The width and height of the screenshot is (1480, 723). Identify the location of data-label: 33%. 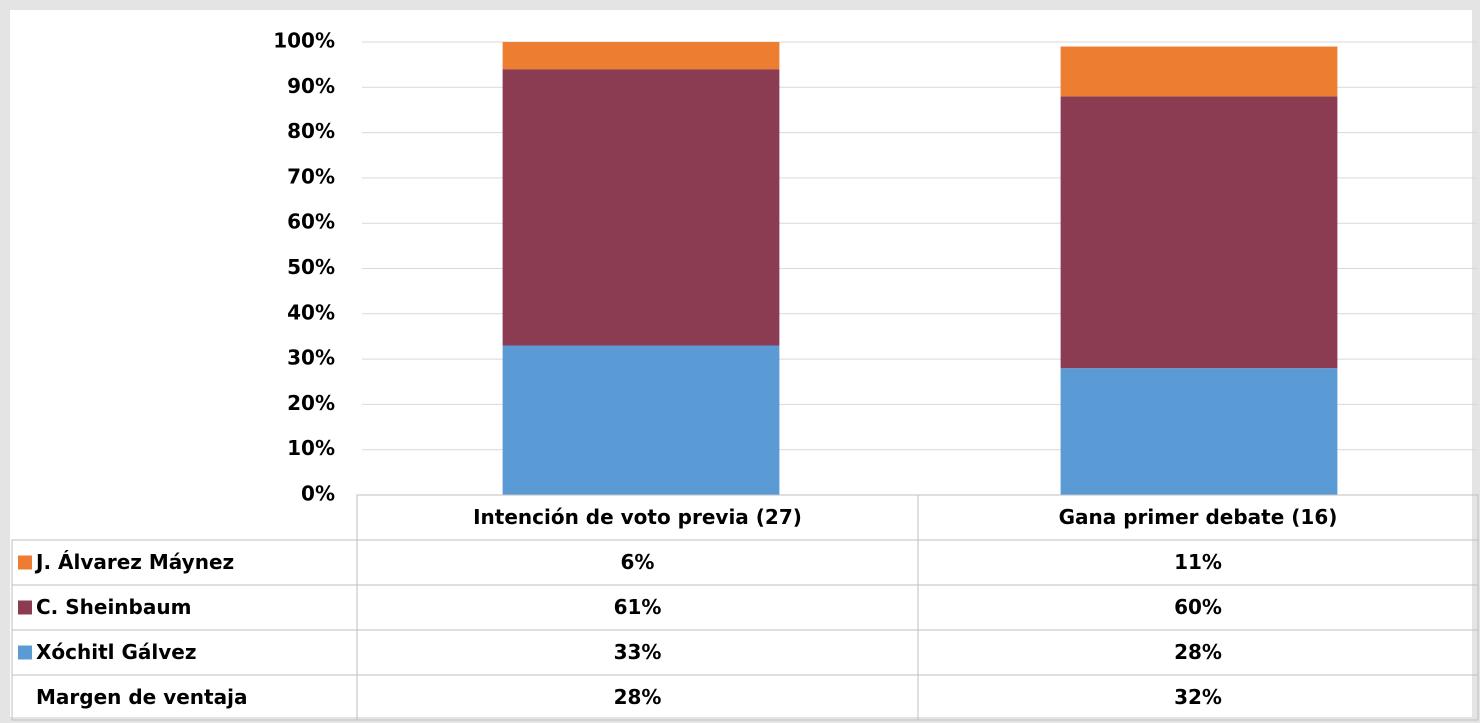
(638, 652).